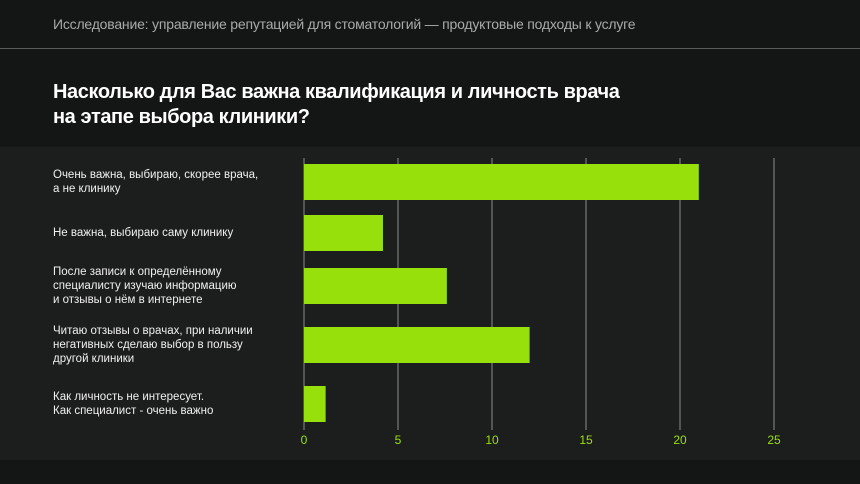 The image size is (860, 484). Describe the element at coordinates (137, 272) in the screenshot. I see `category-label-line: После записи к определённому` at that location.